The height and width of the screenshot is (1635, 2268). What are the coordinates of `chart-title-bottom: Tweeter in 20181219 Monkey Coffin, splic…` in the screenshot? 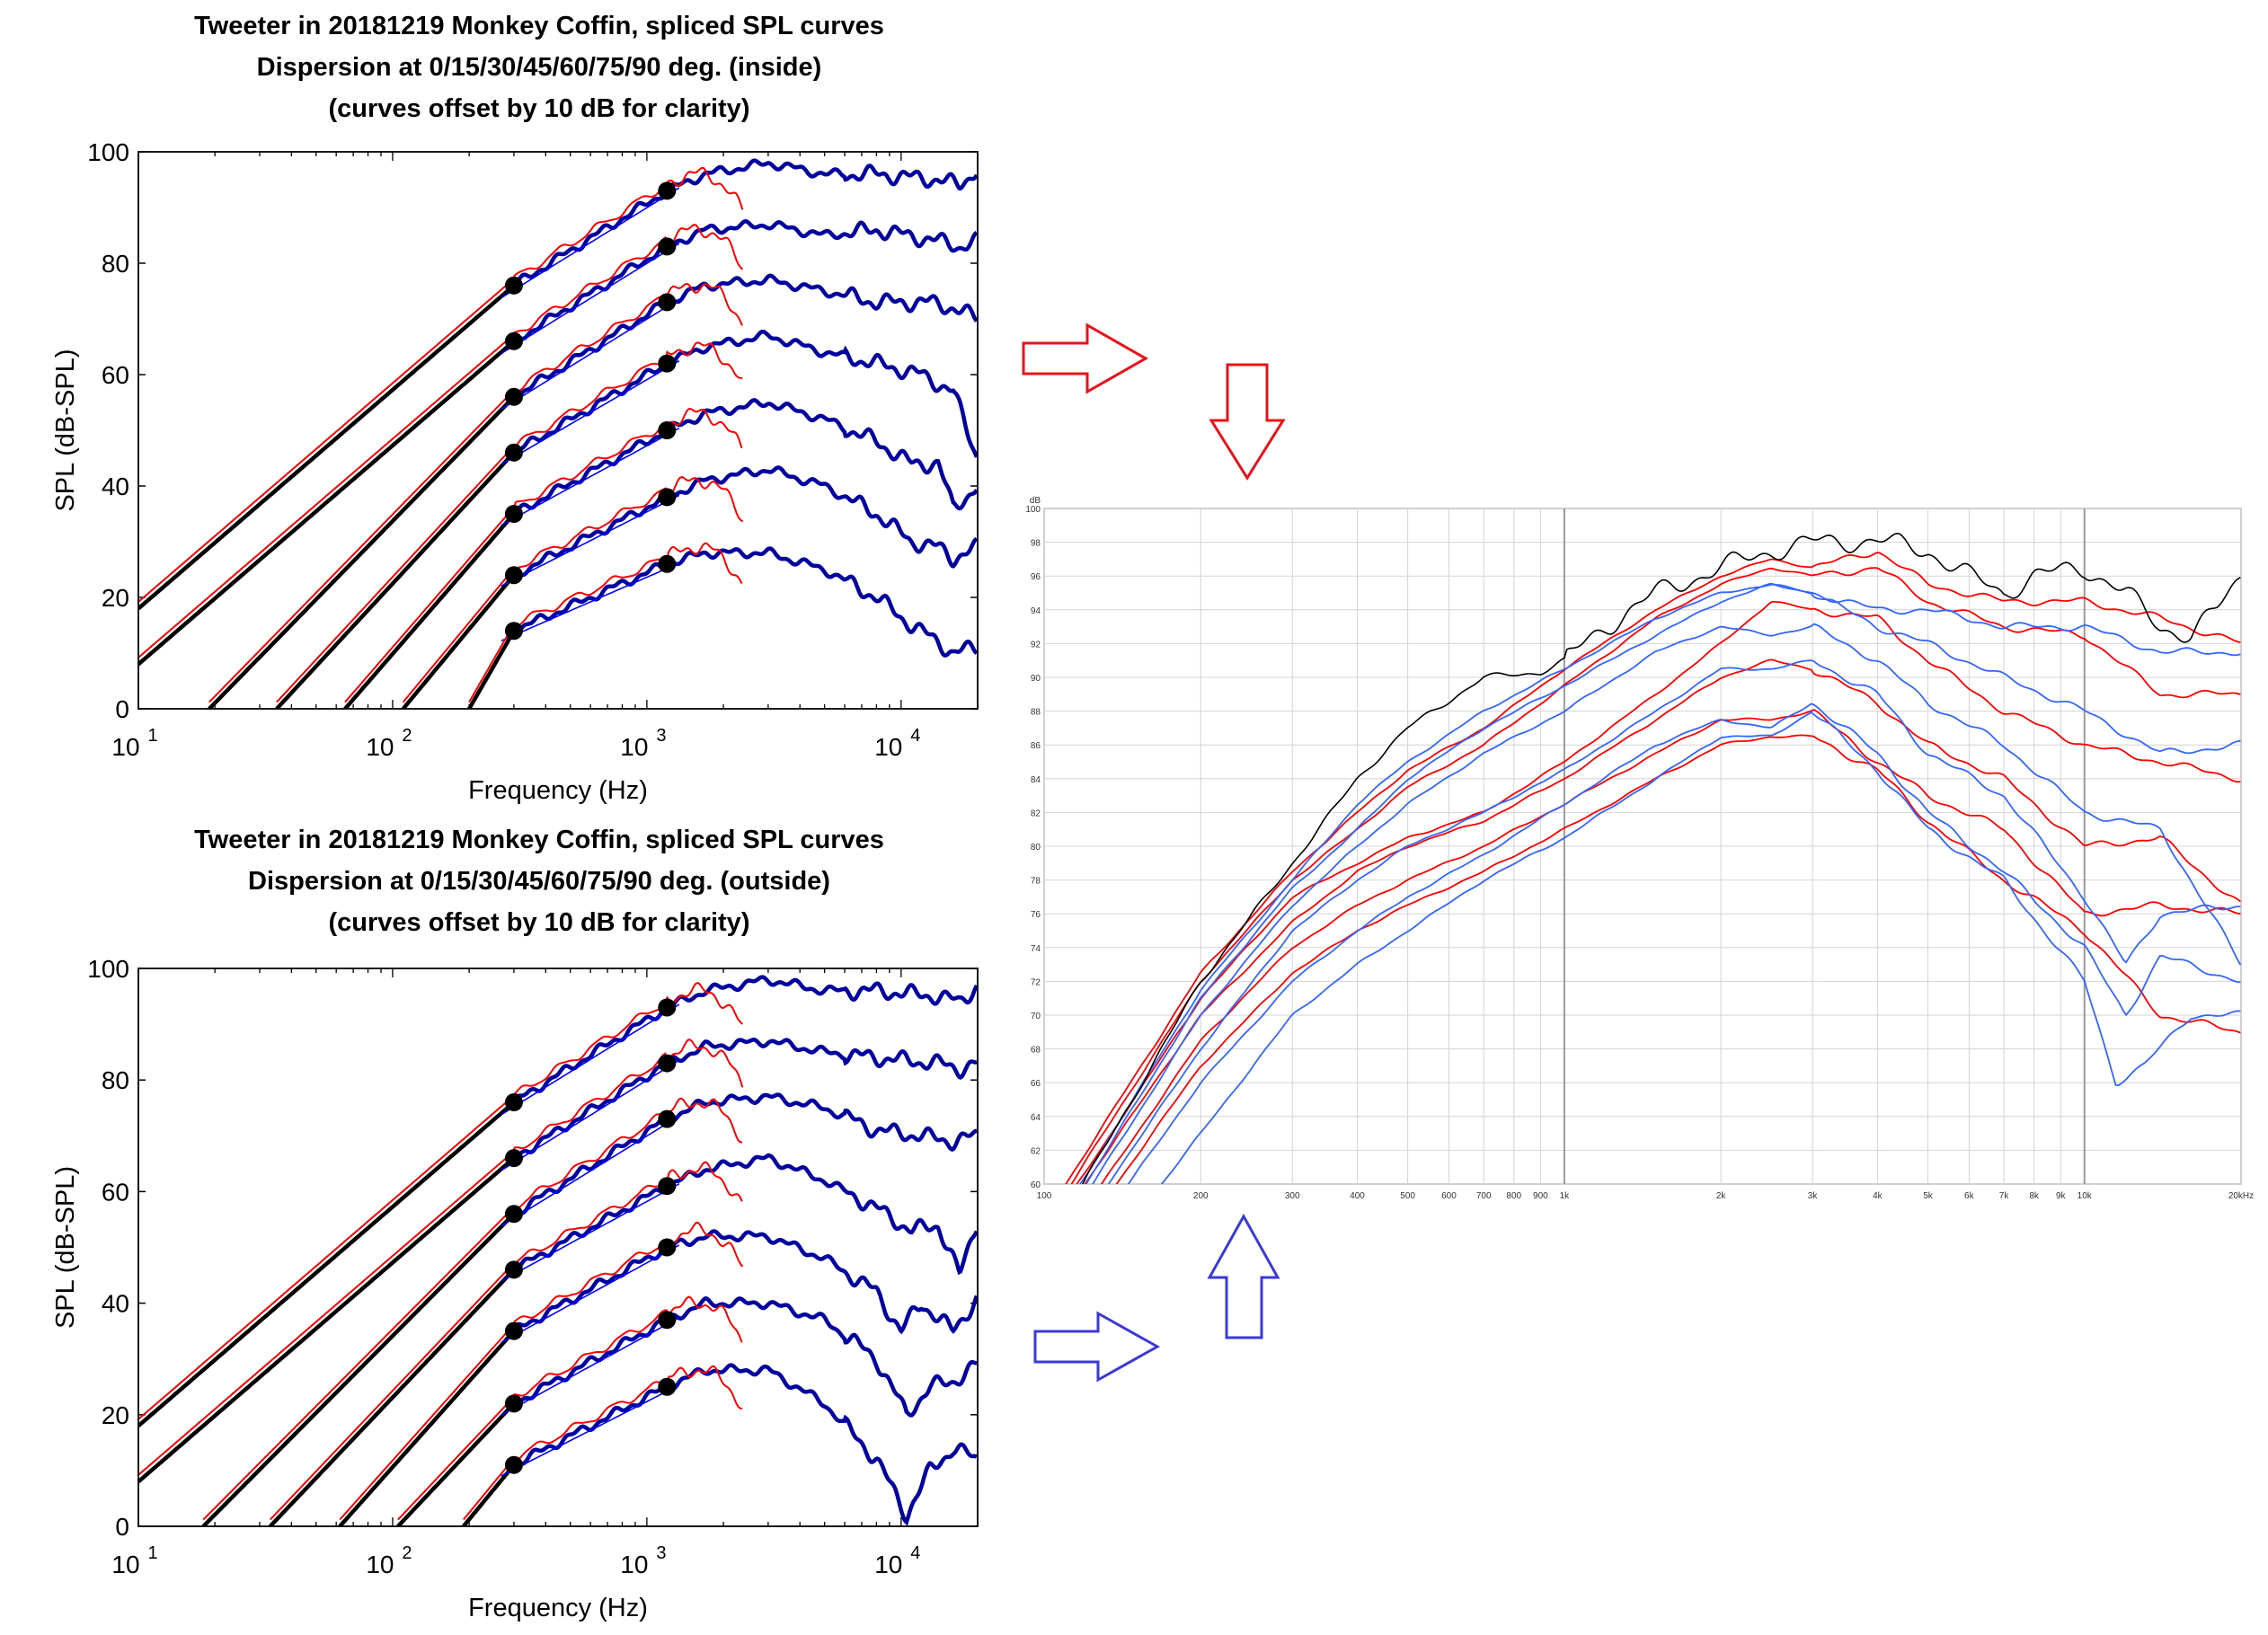 It's located at (539, 881).